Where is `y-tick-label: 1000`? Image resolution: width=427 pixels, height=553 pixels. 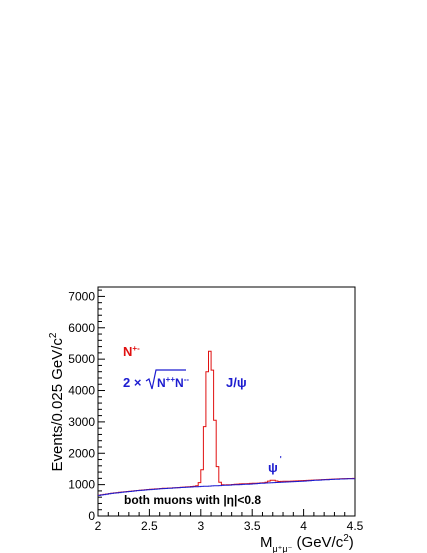 y-tick-label: 1000 is located at coordinates (81, 485).